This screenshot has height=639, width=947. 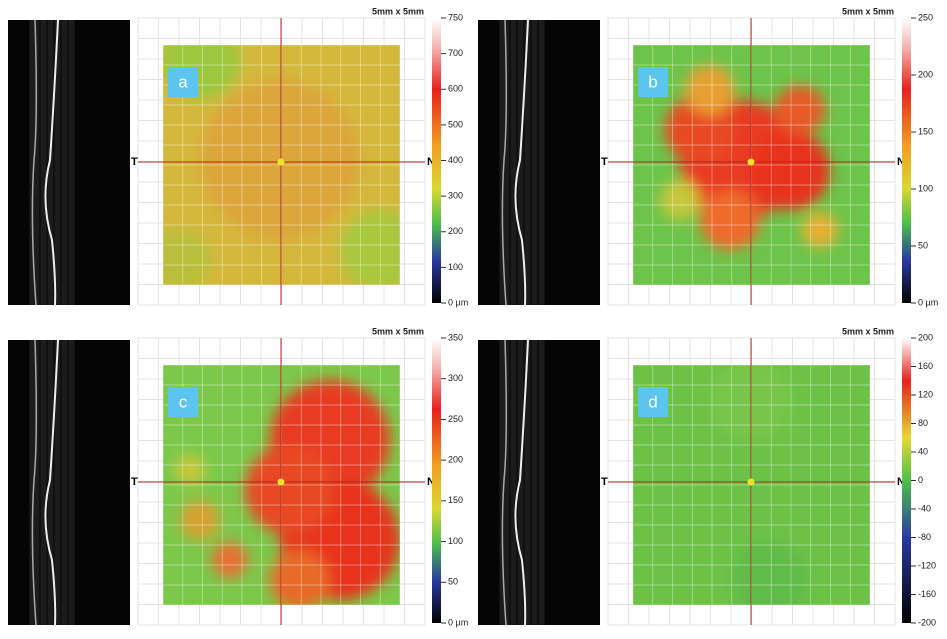 I want to click on panel-label: b, so click(x=652, y=81).